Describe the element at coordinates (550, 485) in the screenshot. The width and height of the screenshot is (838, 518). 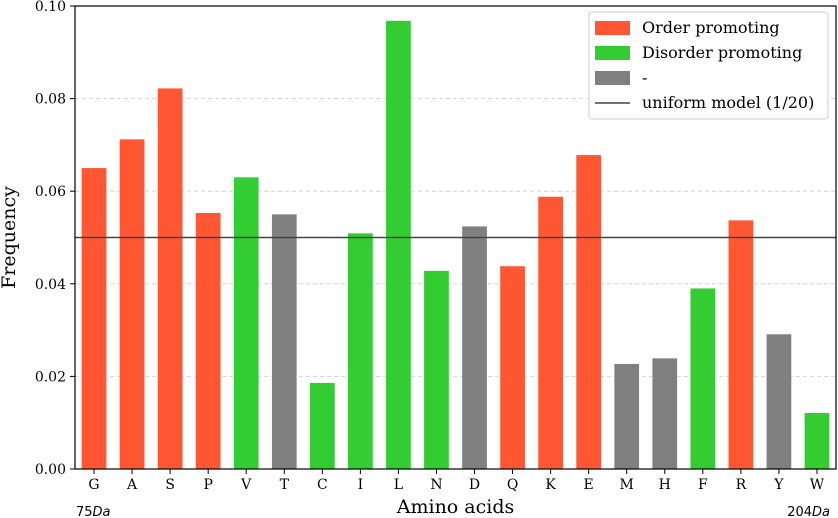
I see `x-tick-label-K: K` at that location.